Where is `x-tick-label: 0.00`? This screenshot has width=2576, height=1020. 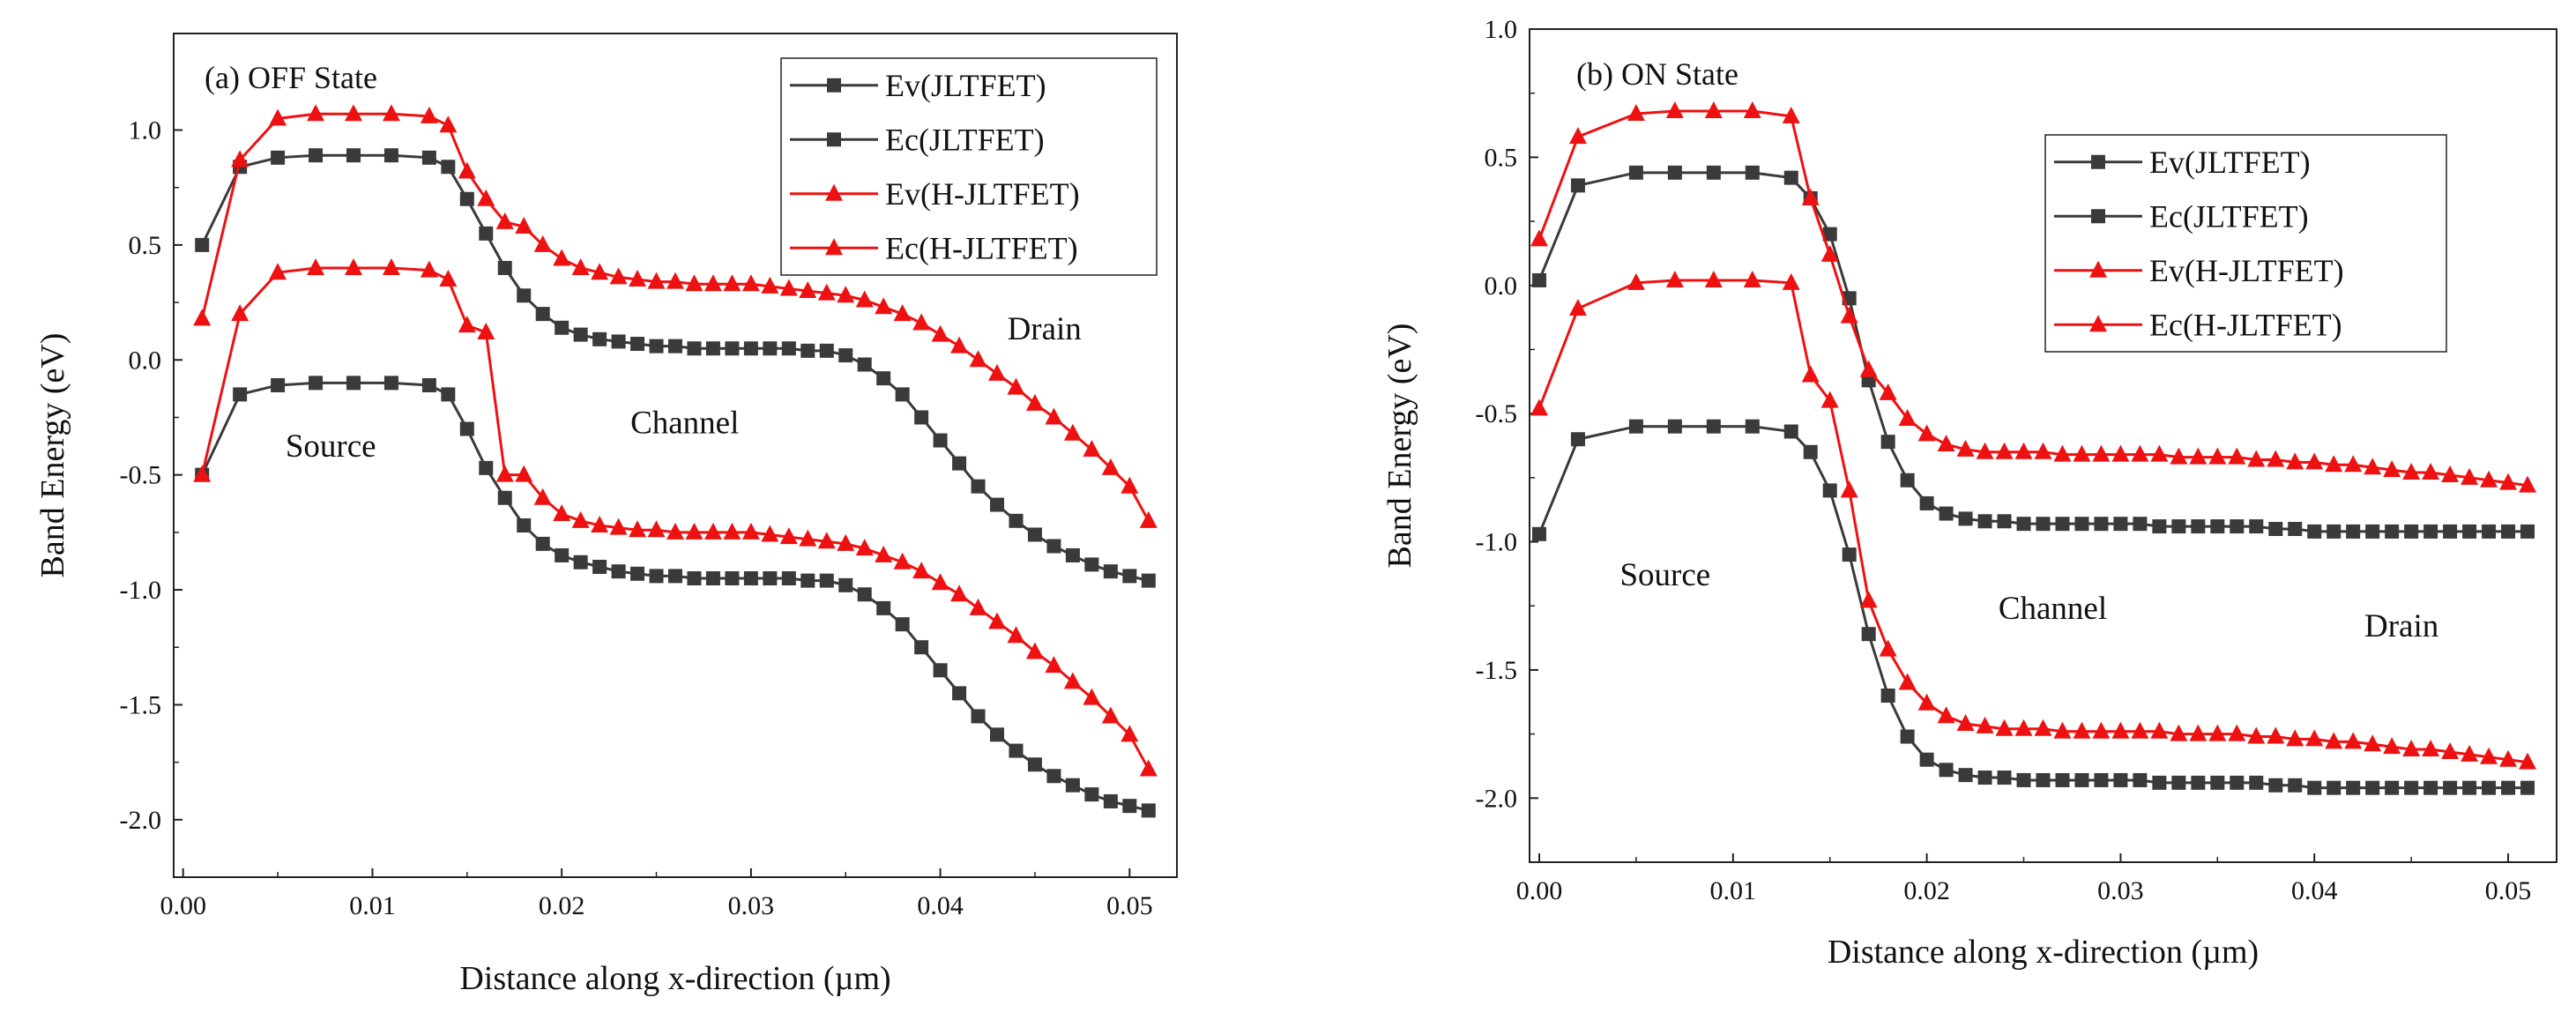
x-tick-label: 0.00 is located at coordinates (1539, 890).